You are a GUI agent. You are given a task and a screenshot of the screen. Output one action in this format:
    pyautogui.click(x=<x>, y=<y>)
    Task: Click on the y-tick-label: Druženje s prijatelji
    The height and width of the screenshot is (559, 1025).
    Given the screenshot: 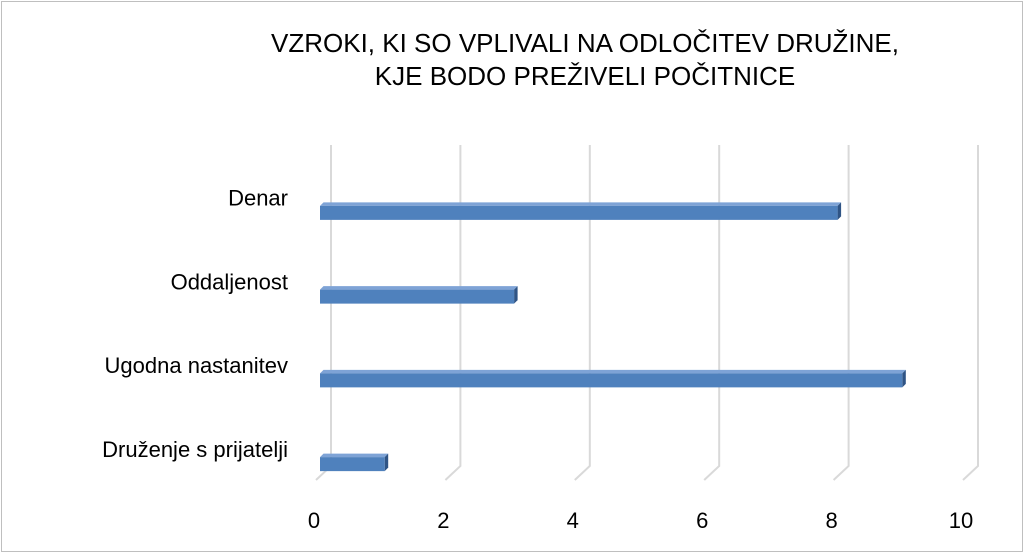 What is the action you would take?
    pyautogui.click(x=195, y=449)
    